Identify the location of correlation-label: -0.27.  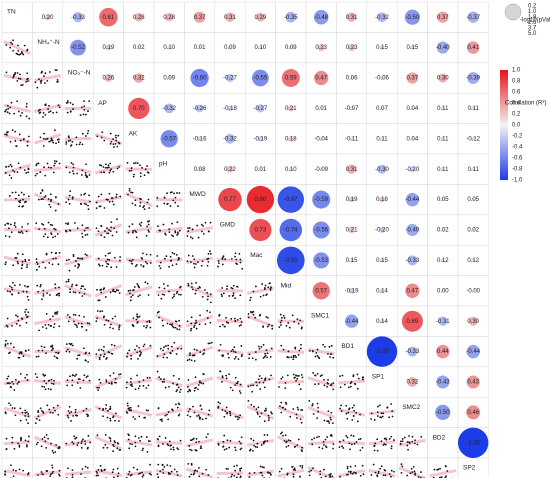
(230, 79).